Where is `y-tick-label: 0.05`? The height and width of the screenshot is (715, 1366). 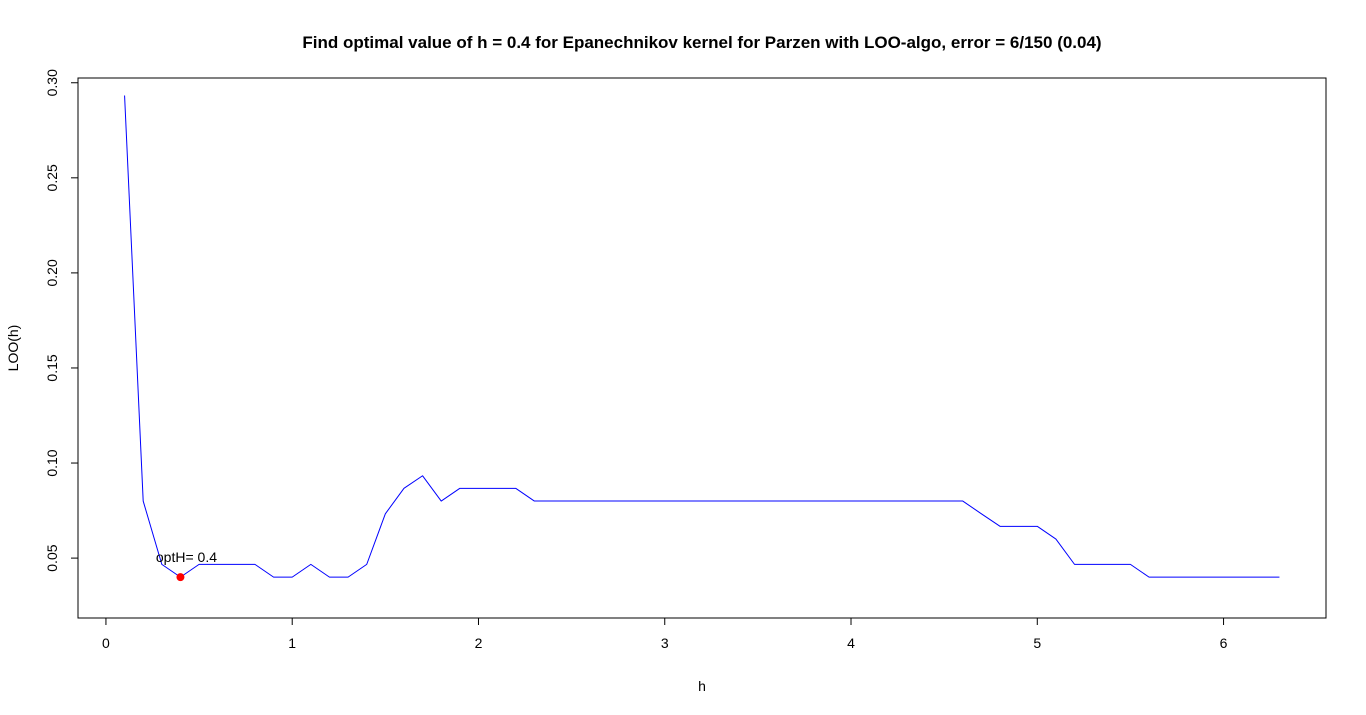 y-tick-label: 0.05 is located at coordinates (52, 557).